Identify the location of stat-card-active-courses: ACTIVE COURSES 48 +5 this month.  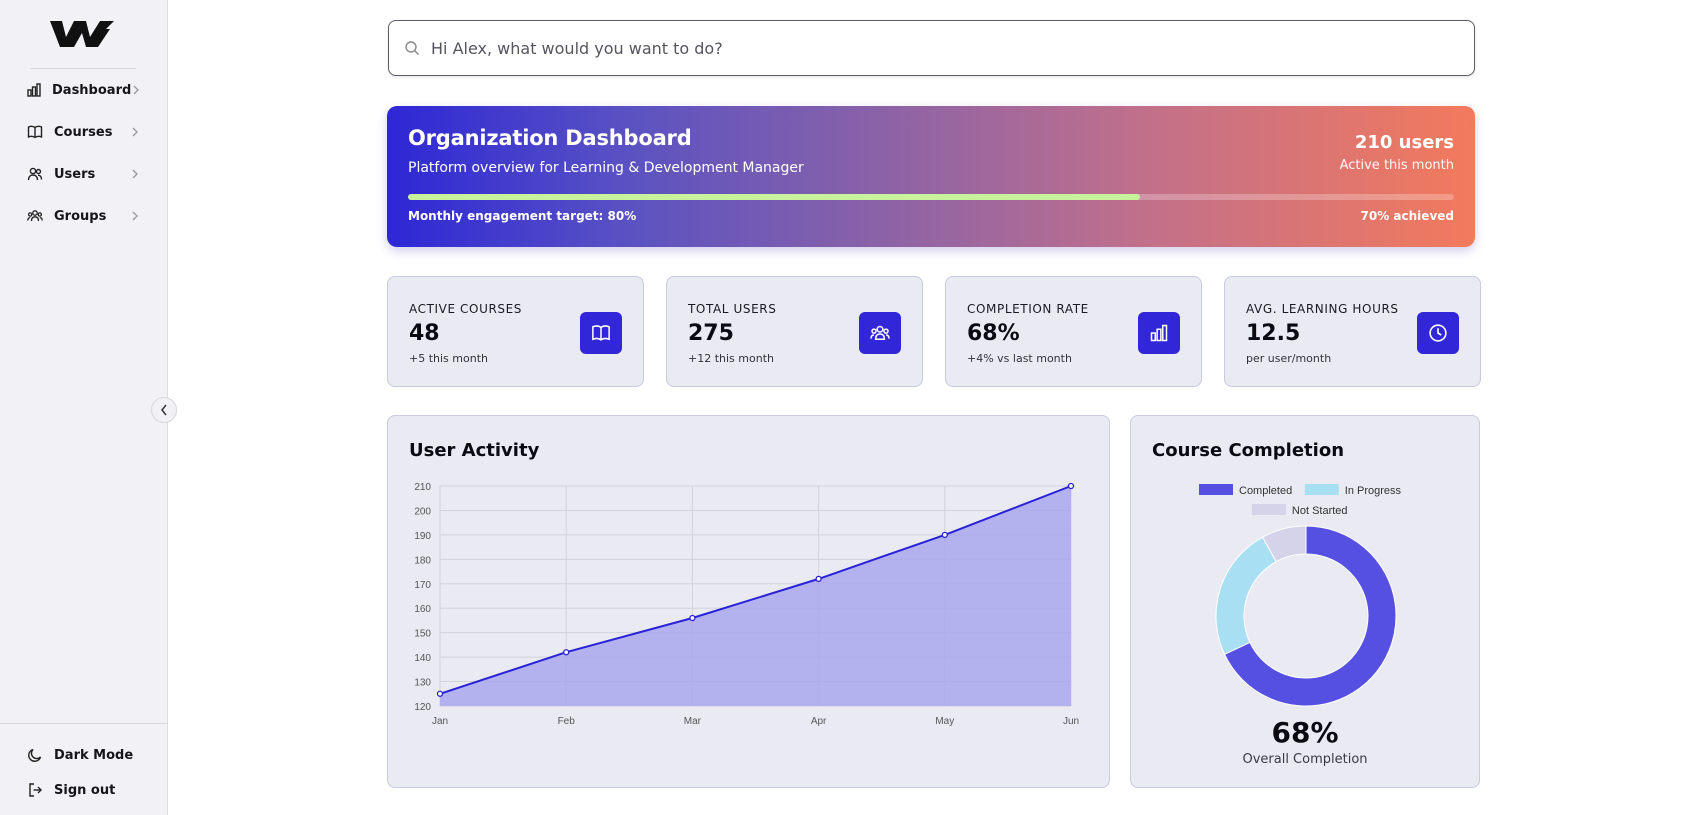
(515, 331).